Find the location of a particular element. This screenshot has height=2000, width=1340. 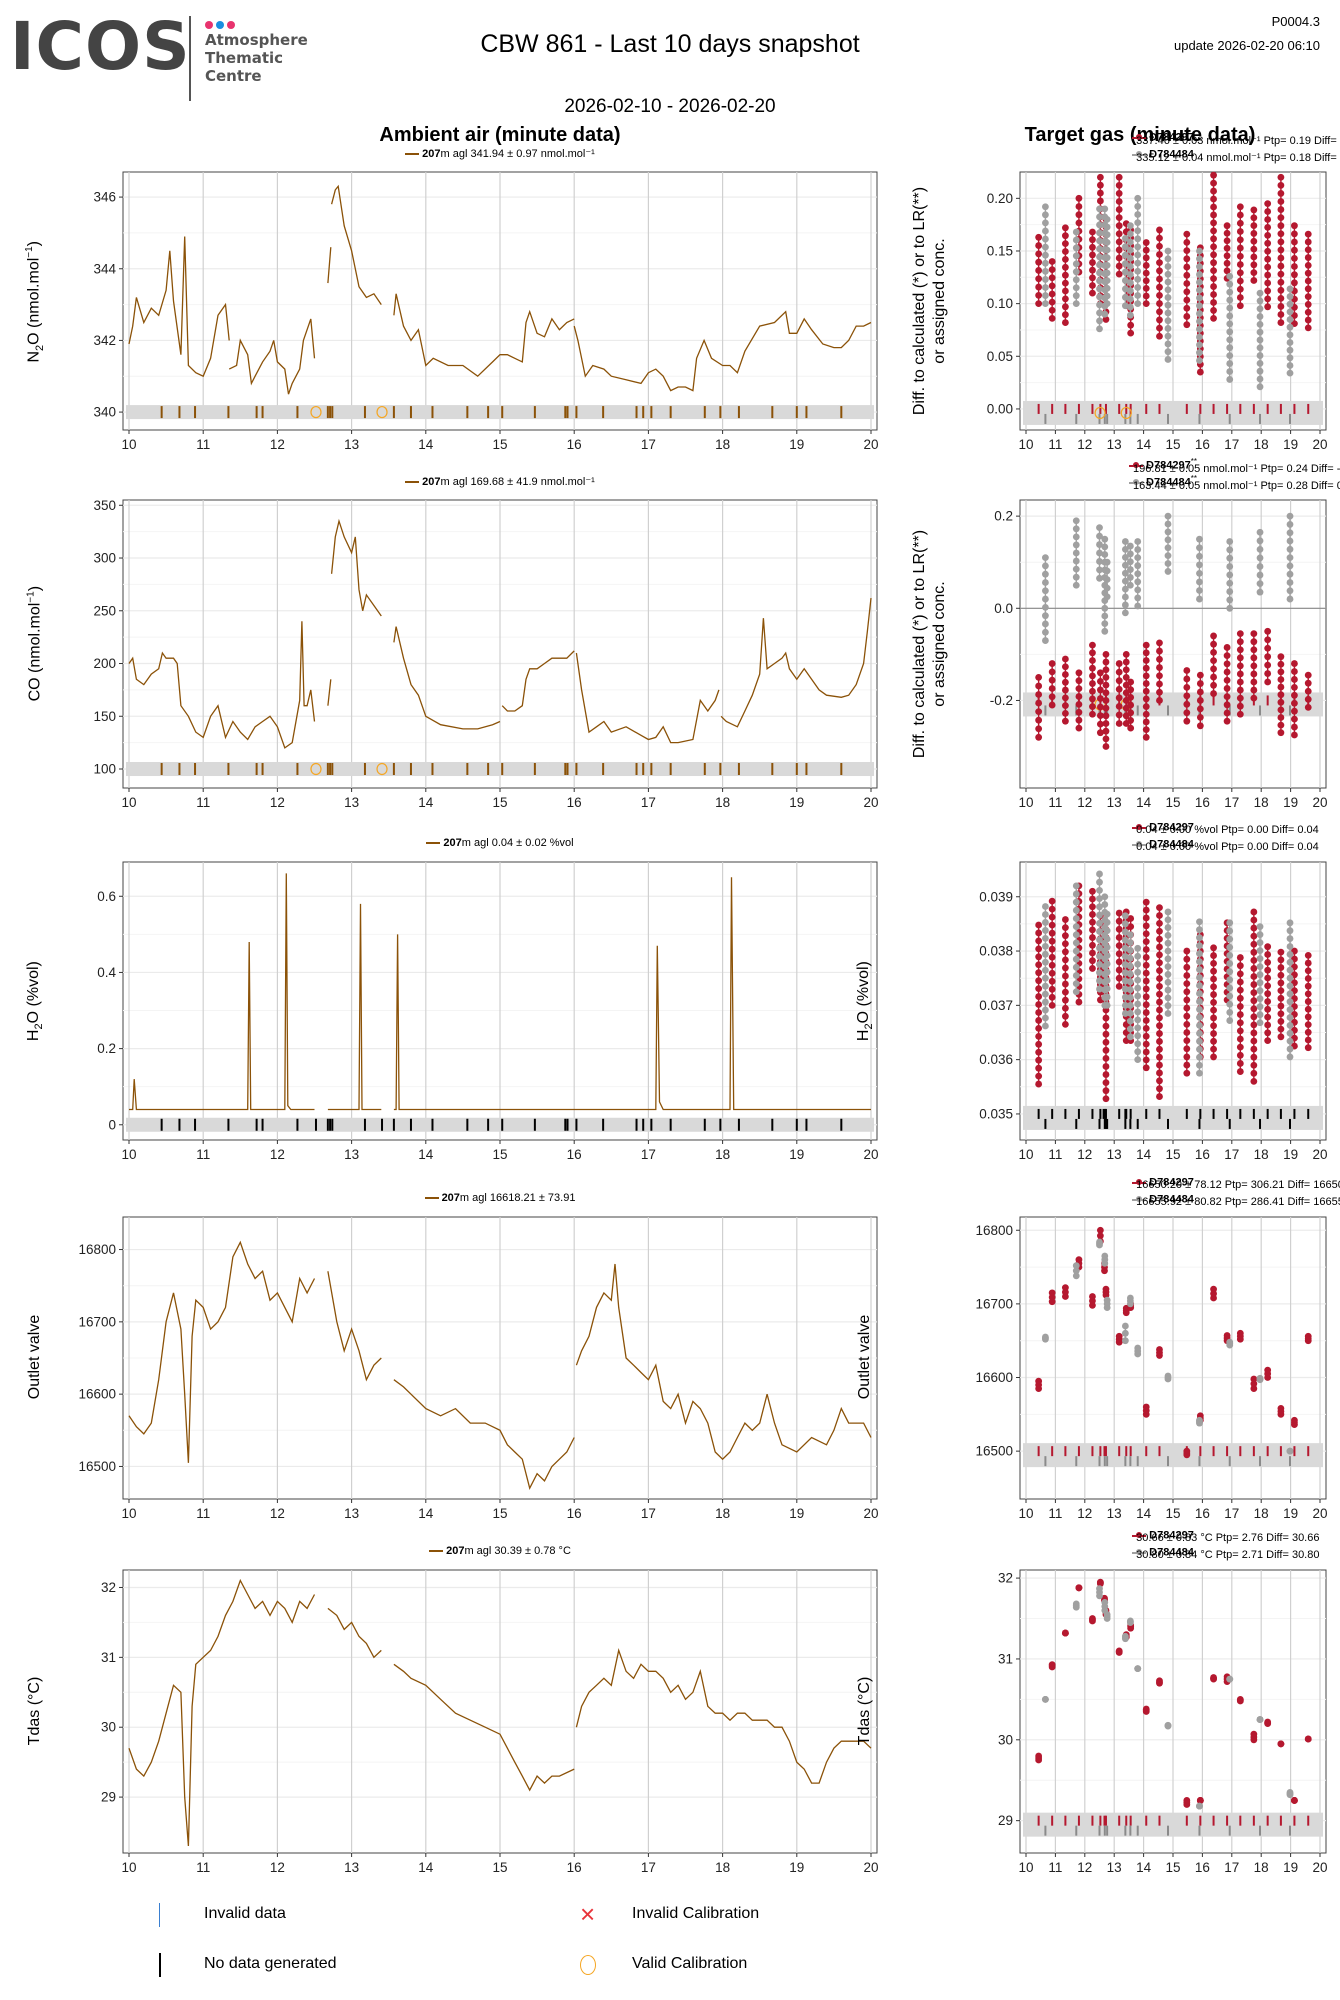

x-tick-label: 15 is located at coordinates (1172, 444).